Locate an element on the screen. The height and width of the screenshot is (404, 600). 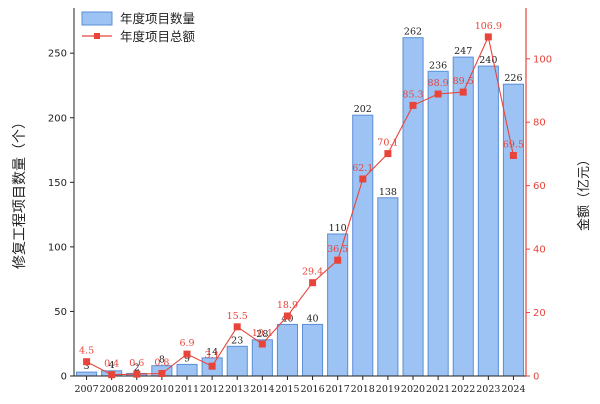
y2-tick-label-20: 20 is located at coordinates (539, 313).